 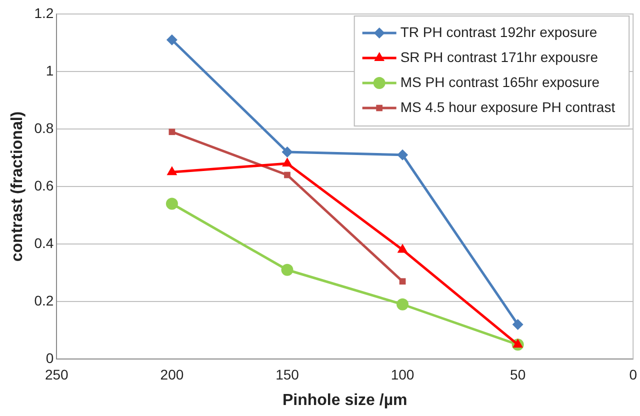 What do you see at coordinates (402, 374) in the screenshot?
I see `x-tick-label: 100` at bounding box center [402, 374].